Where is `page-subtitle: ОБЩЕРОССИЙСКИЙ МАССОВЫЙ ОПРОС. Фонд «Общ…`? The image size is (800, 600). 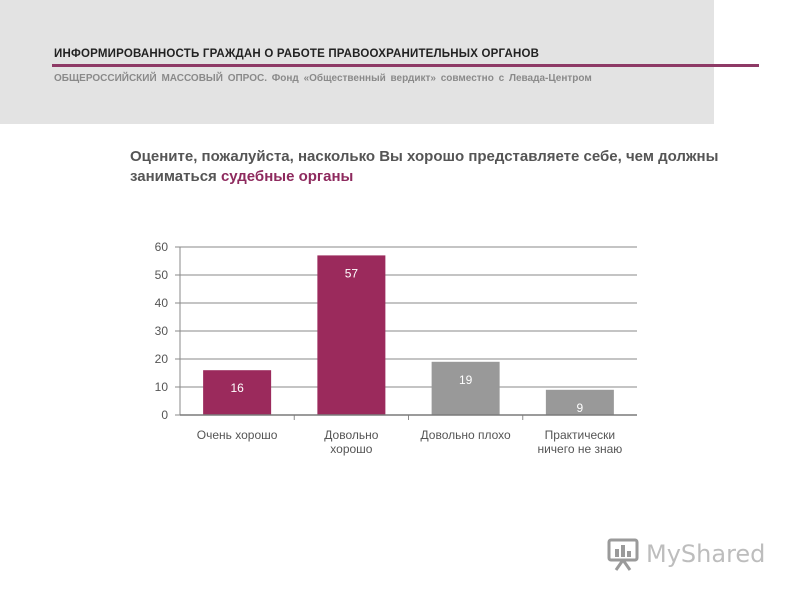 page-subtitle: ОБЩЕРОССИЙСКИЙ МАССОВЫЙ ОПРОС. Фонд «Общ… is located at coordinates (323, 78).